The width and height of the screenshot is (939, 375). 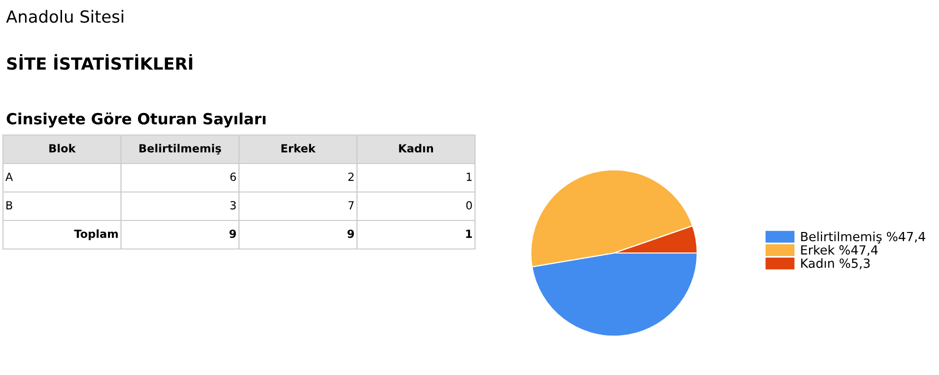 What do you see at coordinates (469, 205) in the screenshot?
I see `data-label: 0` at bounding box center [469, 205].